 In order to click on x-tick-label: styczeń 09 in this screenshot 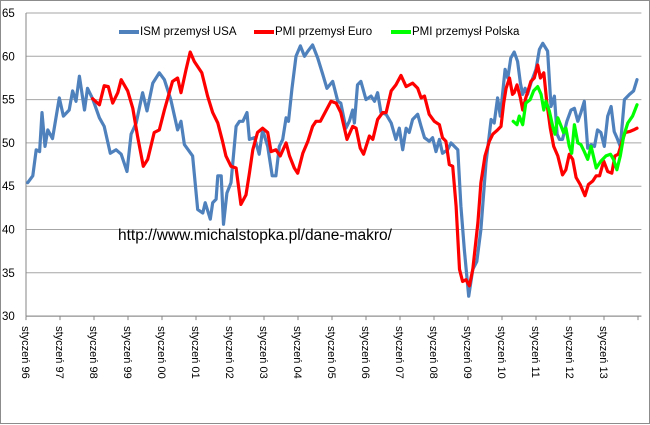, I will do `click(467, 352)`.